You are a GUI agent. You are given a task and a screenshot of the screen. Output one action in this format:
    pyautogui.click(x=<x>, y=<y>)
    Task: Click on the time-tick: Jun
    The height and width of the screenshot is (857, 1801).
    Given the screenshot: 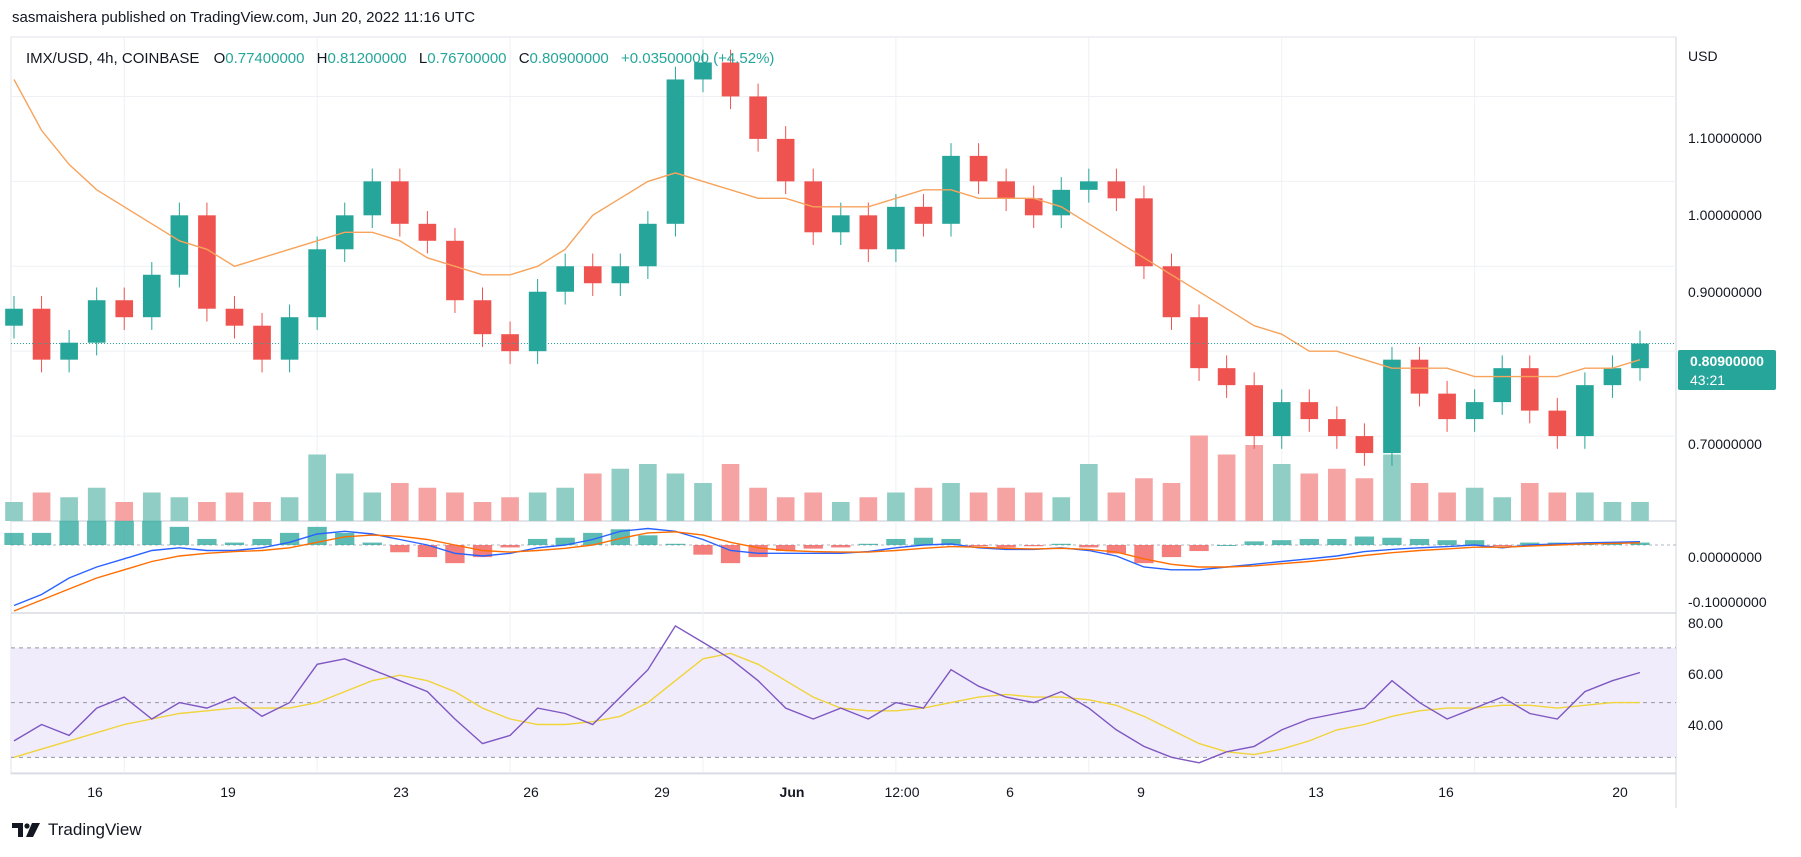 What is the action you would take?
    pyautogui.click(x=792, y=792)
    